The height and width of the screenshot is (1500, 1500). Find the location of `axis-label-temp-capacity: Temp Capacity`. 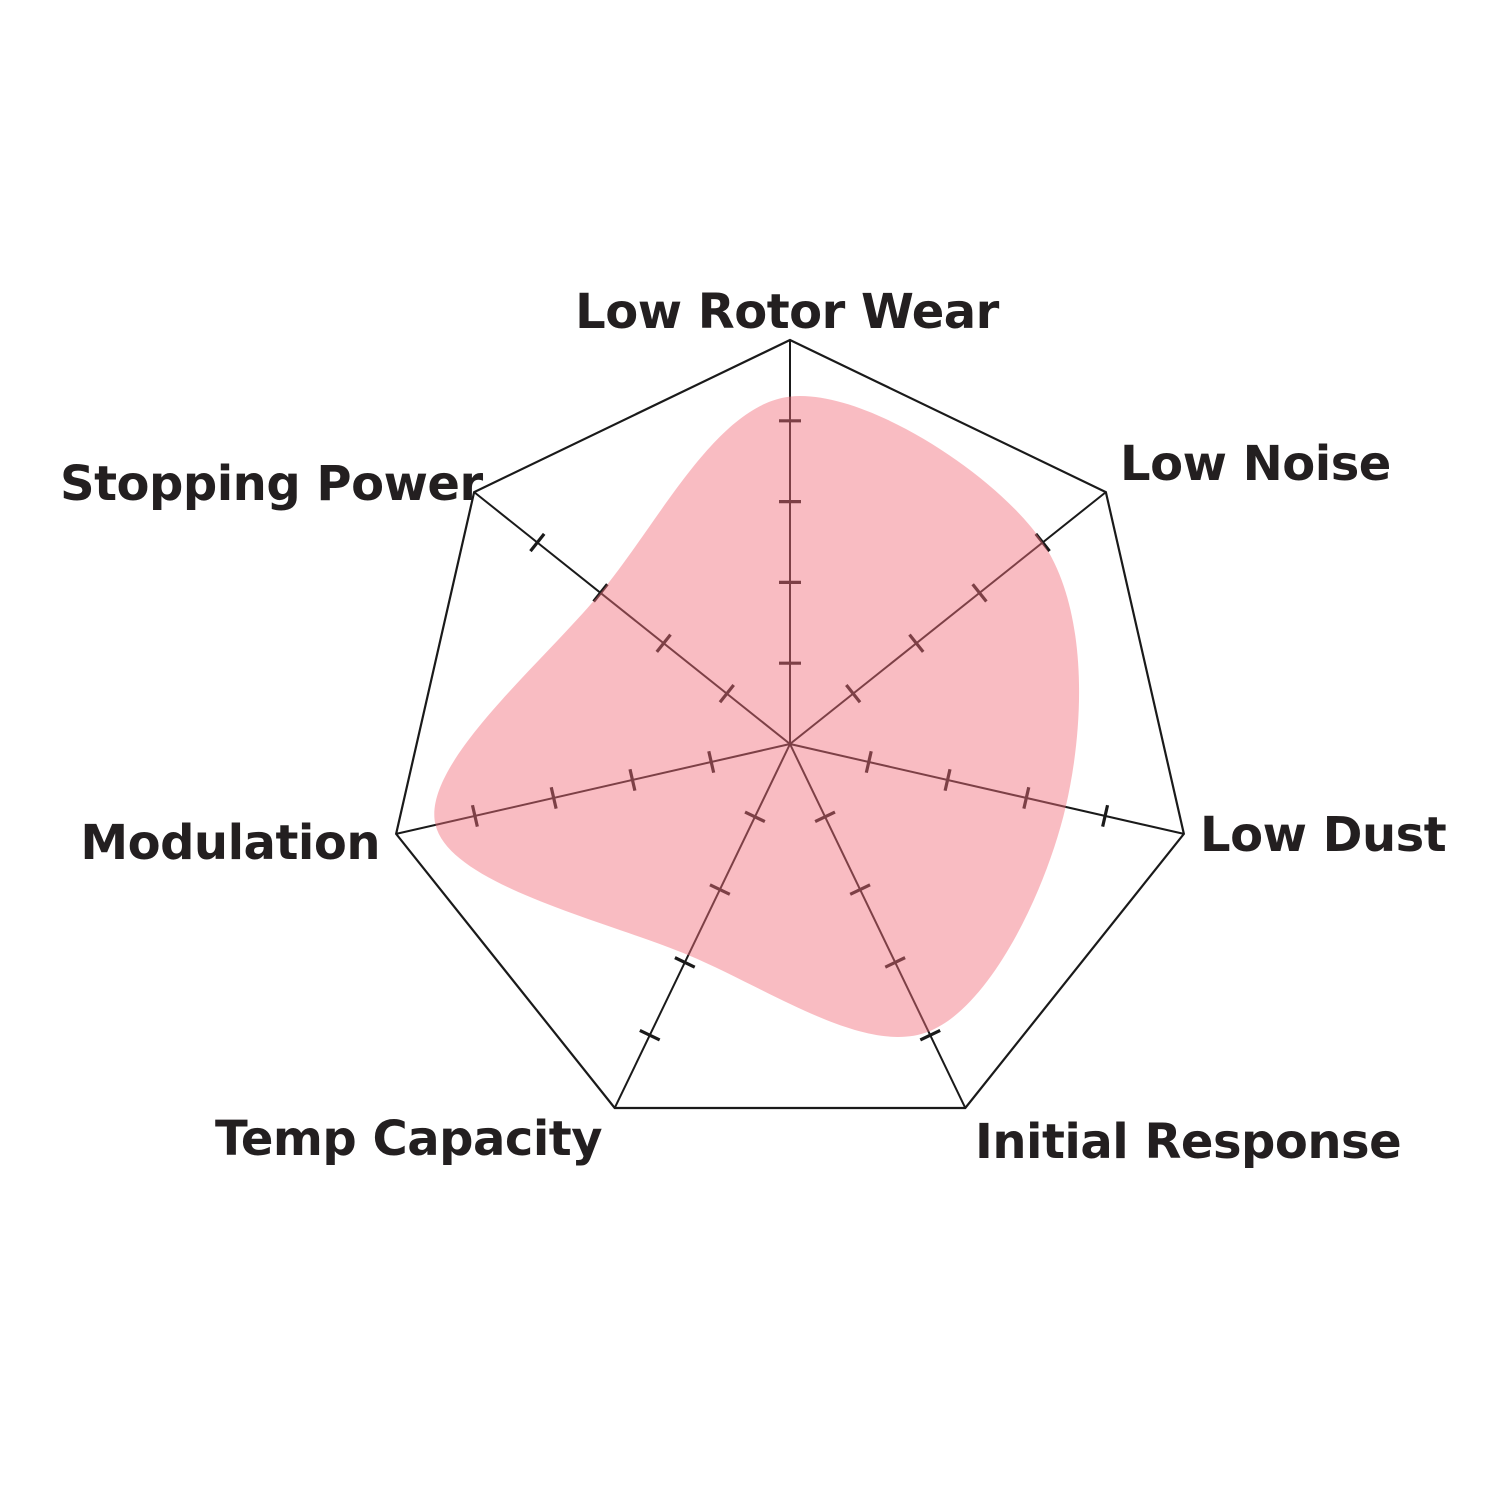

axis-label-temp-capacity: Temp Capacity is located at coordinates (408, 1139).